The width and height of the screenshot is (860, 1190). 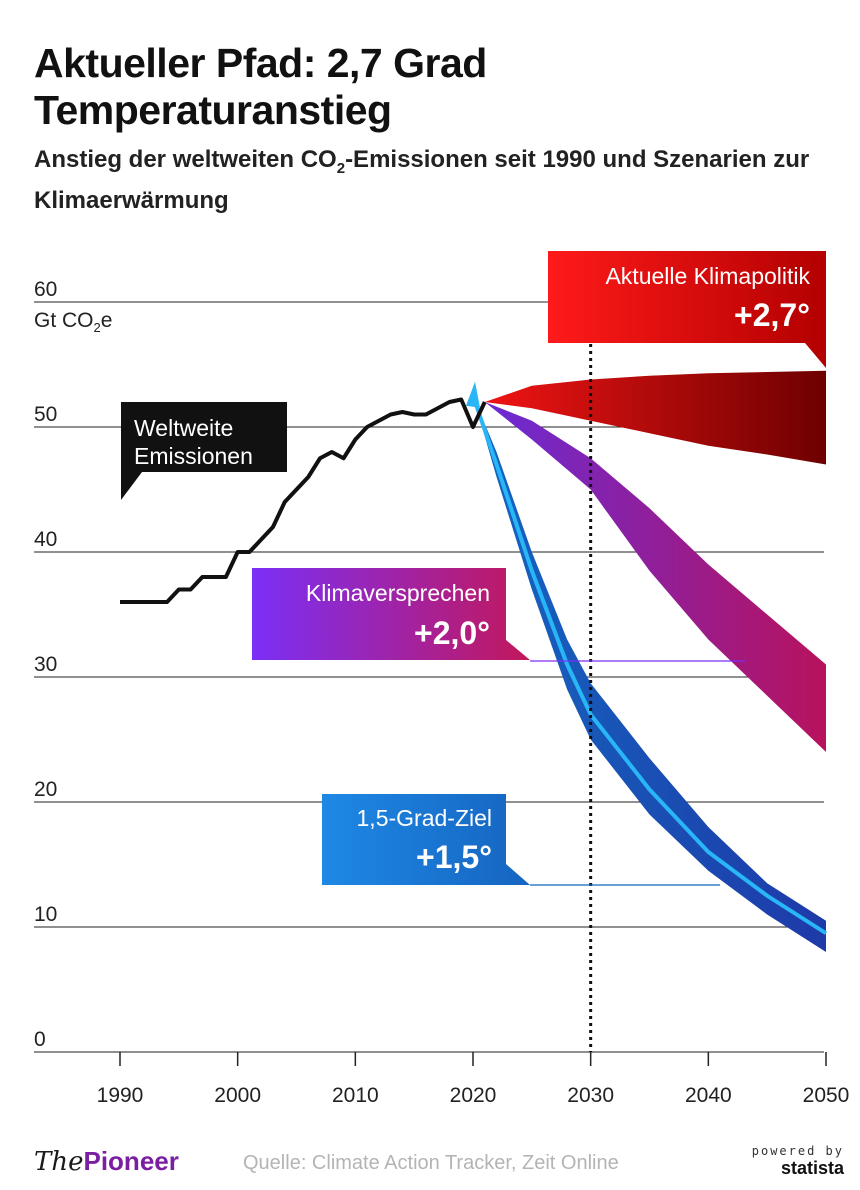 What do you see at coordinates (826, 1095) in the screenshot?
I see `x-tick-label-2050: 2050` at bounding box center [826, 1095].